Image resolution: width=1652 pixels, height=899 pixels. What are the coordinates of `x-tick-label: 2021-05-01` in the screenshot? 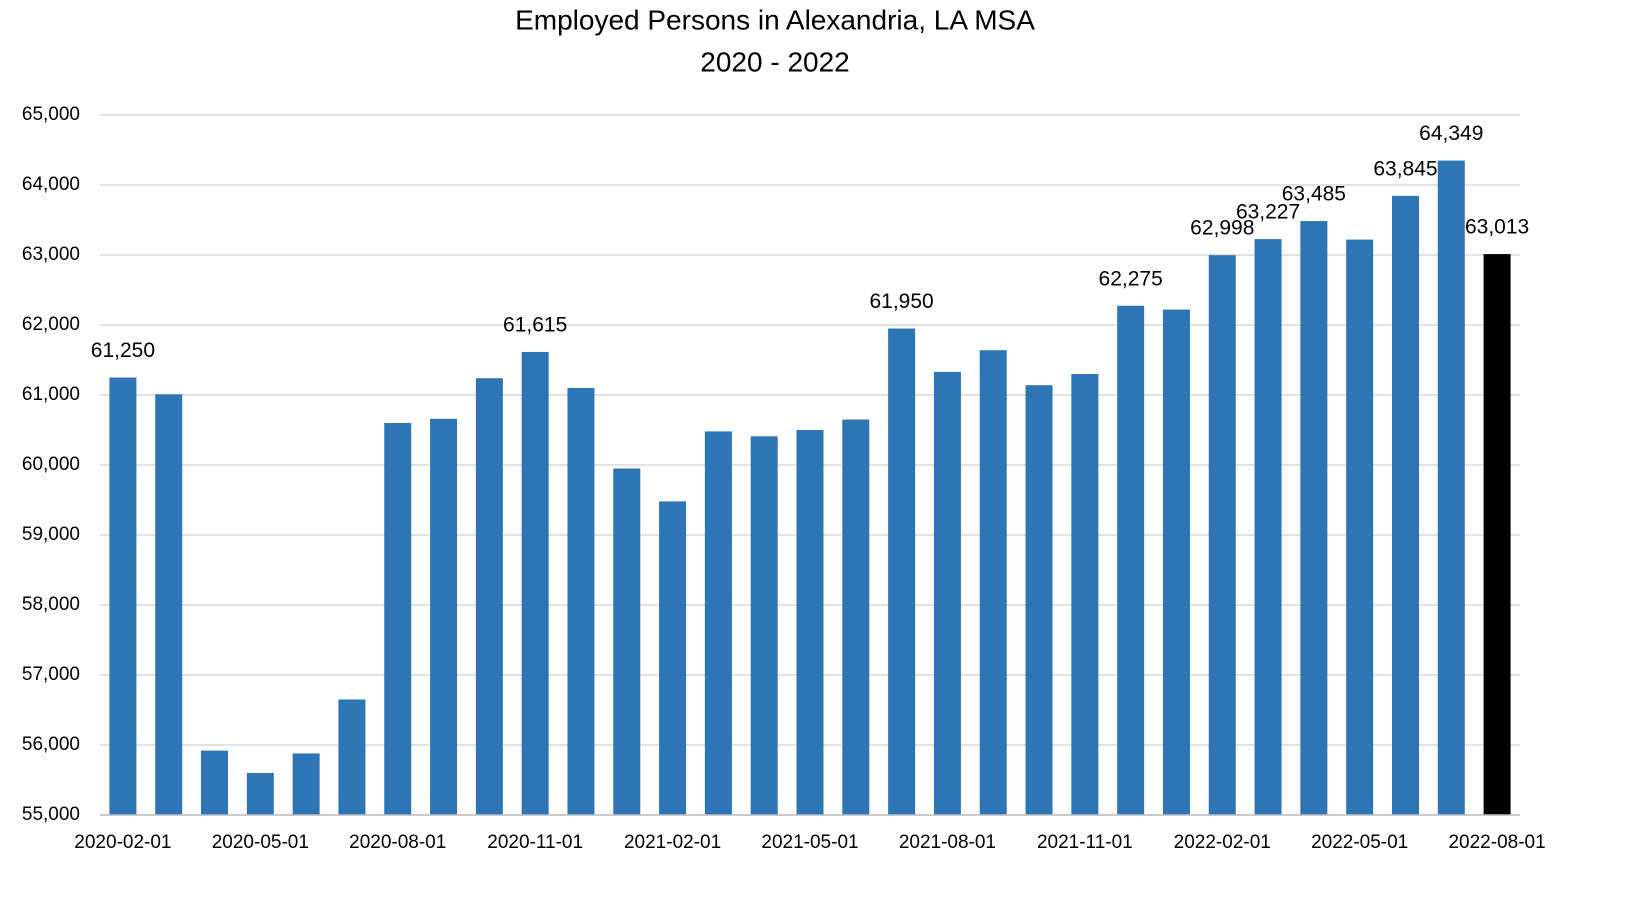 It's located at (809, 842).